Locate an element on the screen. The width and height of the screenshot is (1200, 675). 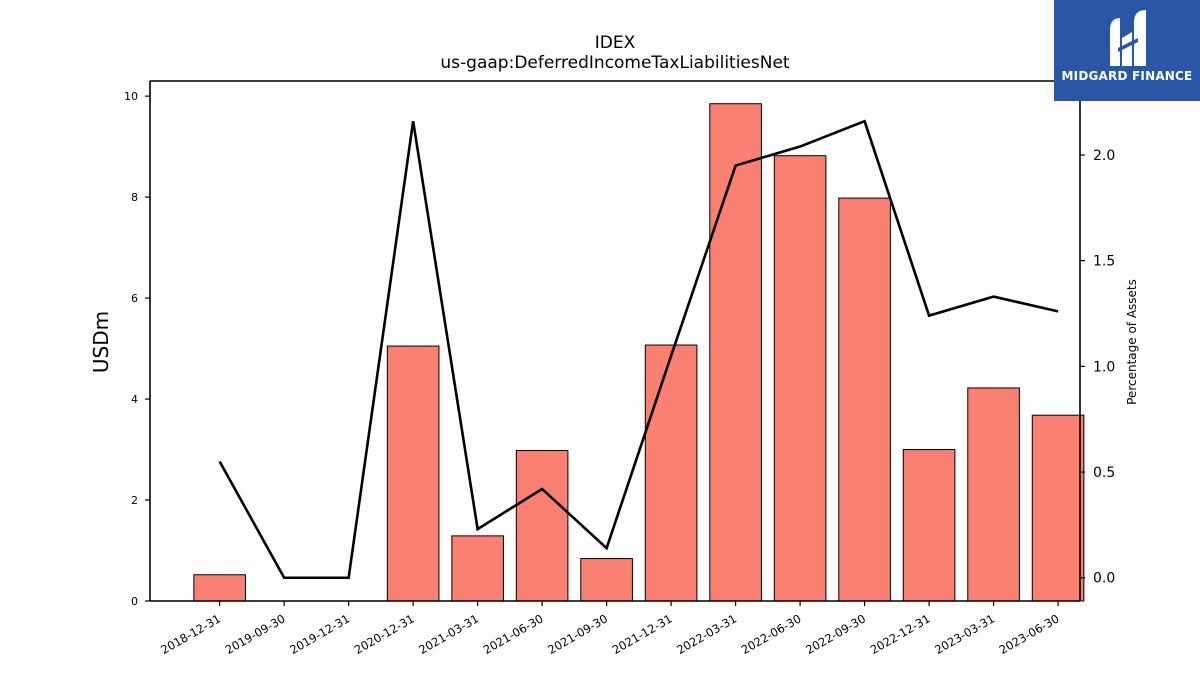
x-tick-label: 2022-12-31 is located at coordinates (900, 634).